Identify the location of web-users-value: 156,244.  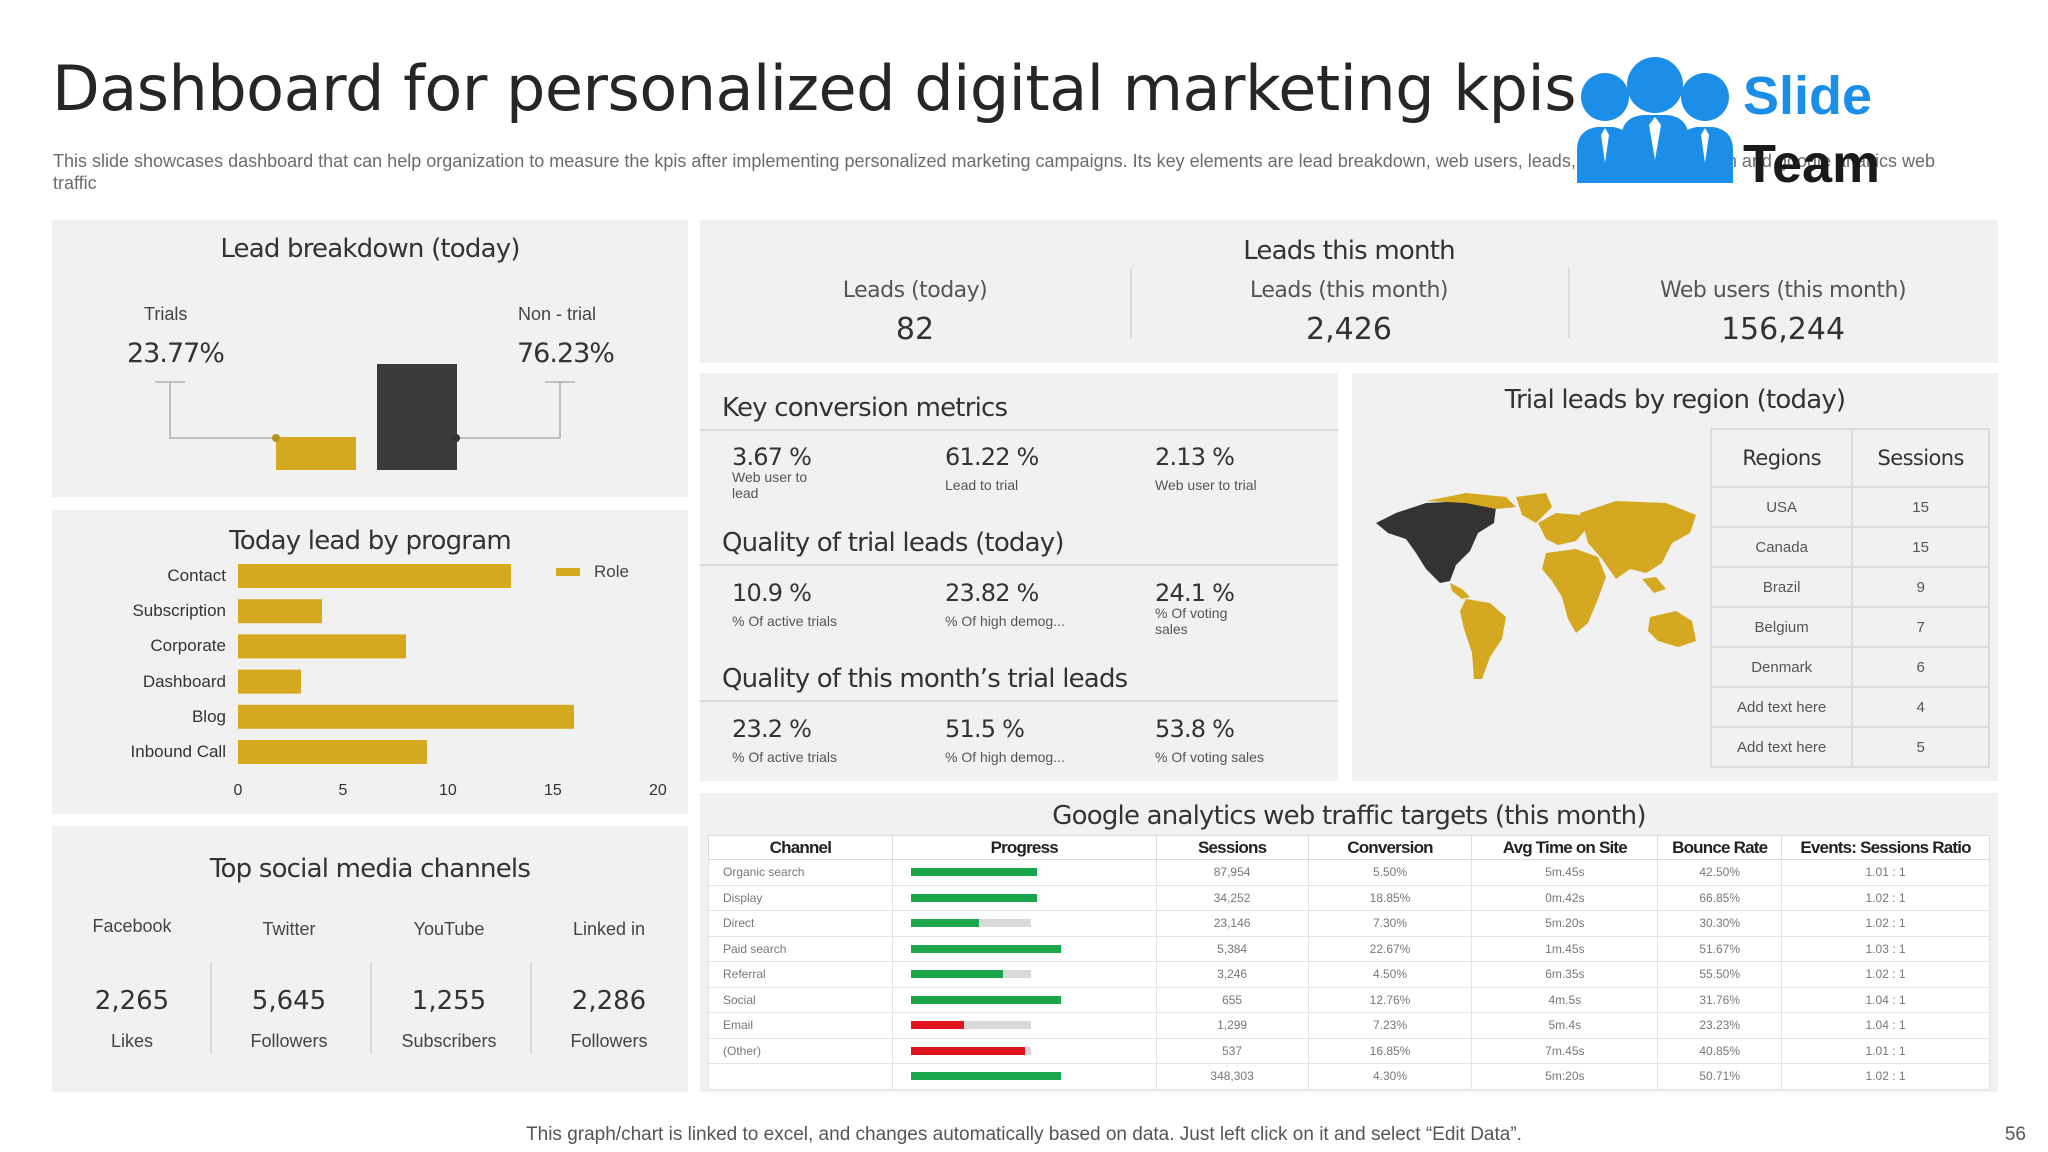
(1783, 329).